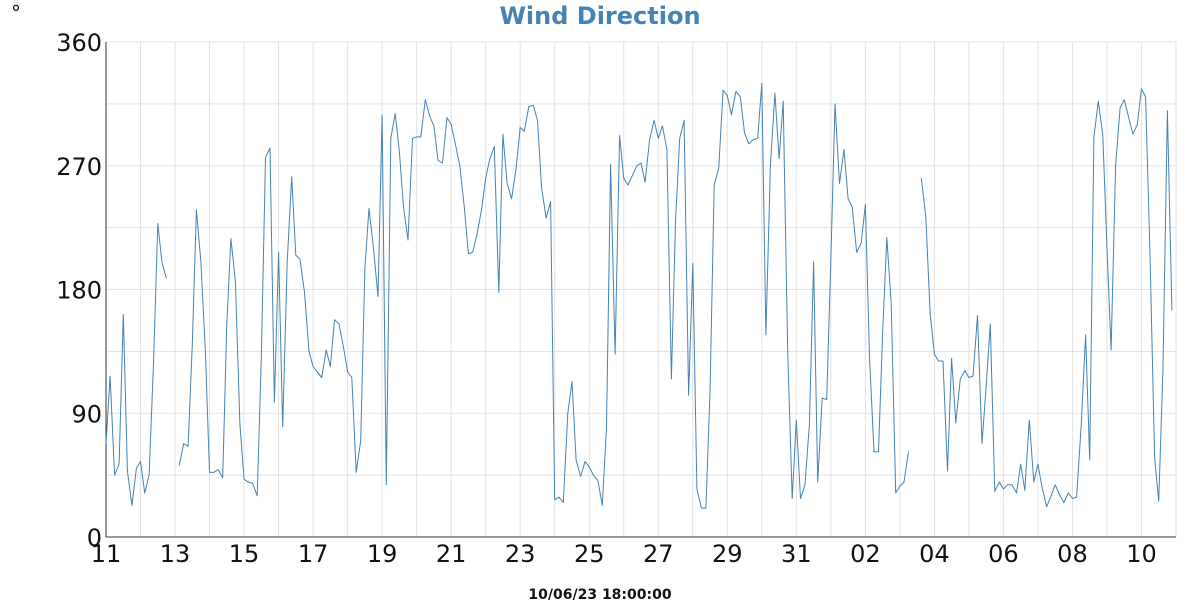 The image size is (1200, 600). Describe the element at coordinates (79, 167) in the screenshot. I see `y-tick-label: 270` at that location.